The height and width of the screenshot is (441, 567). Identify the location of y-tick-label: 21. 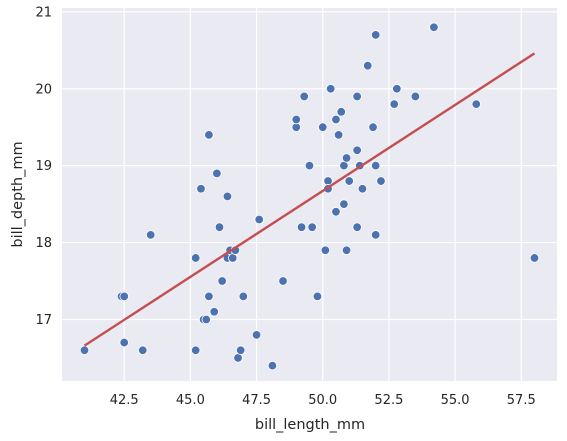
(43, 12).